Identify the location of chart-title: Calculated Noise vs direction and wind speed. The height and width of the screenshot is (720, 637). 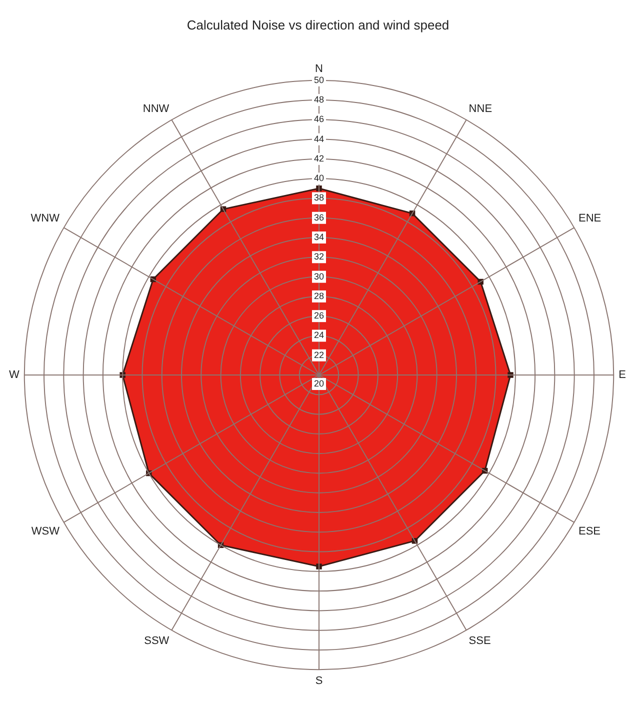
(318, 24).